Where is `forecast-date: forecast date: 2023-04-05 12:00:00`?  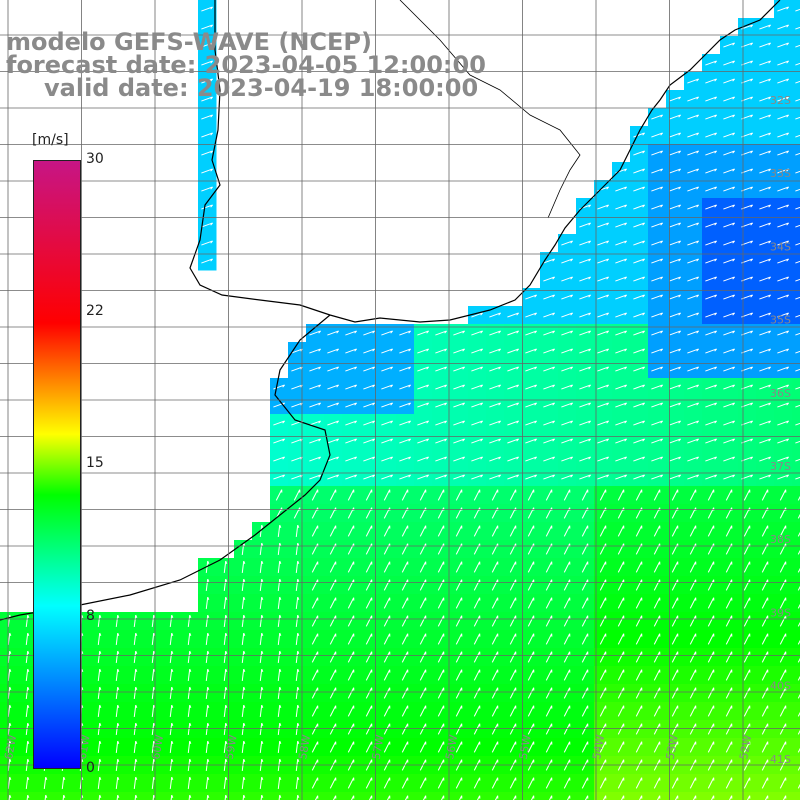 forecast-date: forecast date: 2023-04-05 12:00:00 is located at coordinates (246, 65).